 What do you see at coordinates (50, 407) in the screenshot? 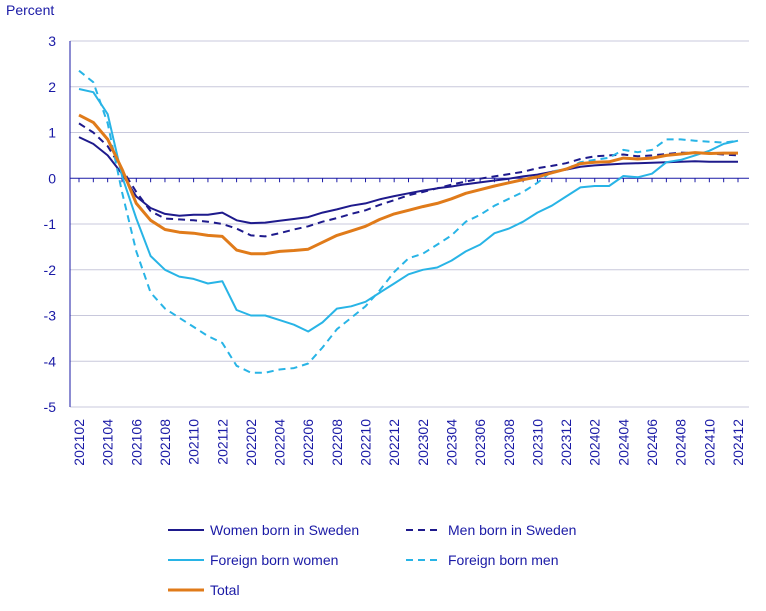
I see `y-tick-label: -5` at bounding box center [50, 407].